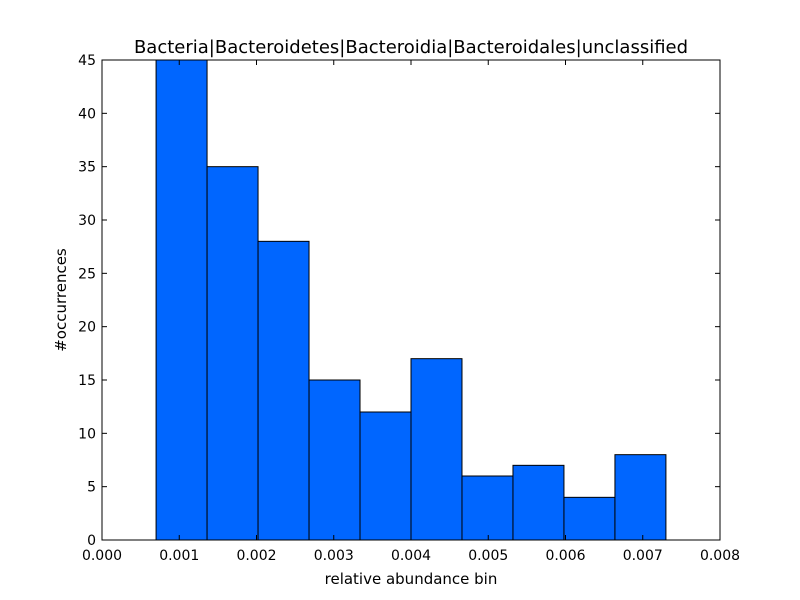 This screenshot has width=800, height=600. Describe the element at coordinates (411, 556) in the screenshot. I see `x-tick-label-4: 0.004` at that location.